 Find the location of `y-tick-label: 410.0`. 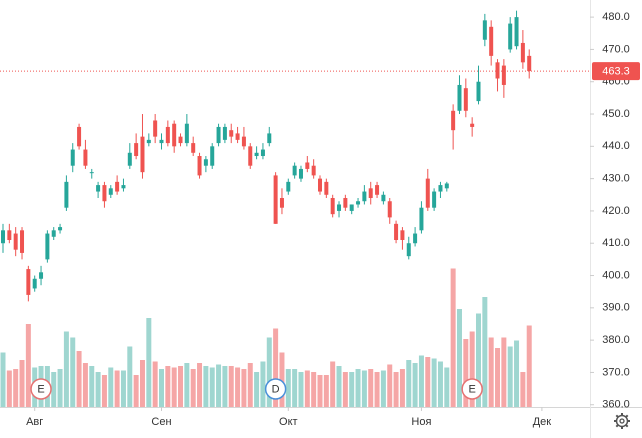

y-tick-label: 410.0 is located at coordinates (616, 243).